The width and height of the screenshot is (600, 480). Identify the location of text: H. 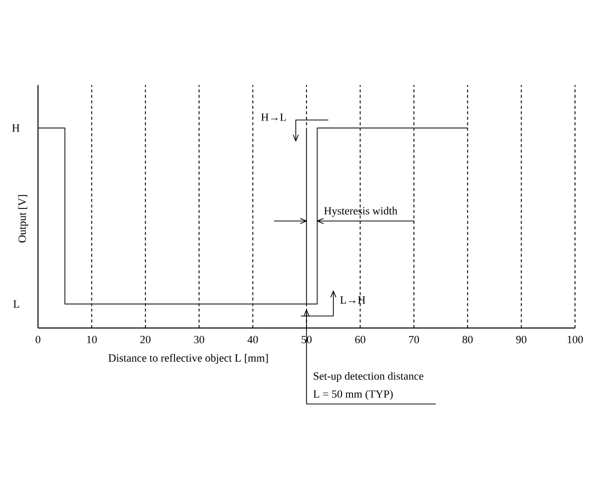
(16, 128).